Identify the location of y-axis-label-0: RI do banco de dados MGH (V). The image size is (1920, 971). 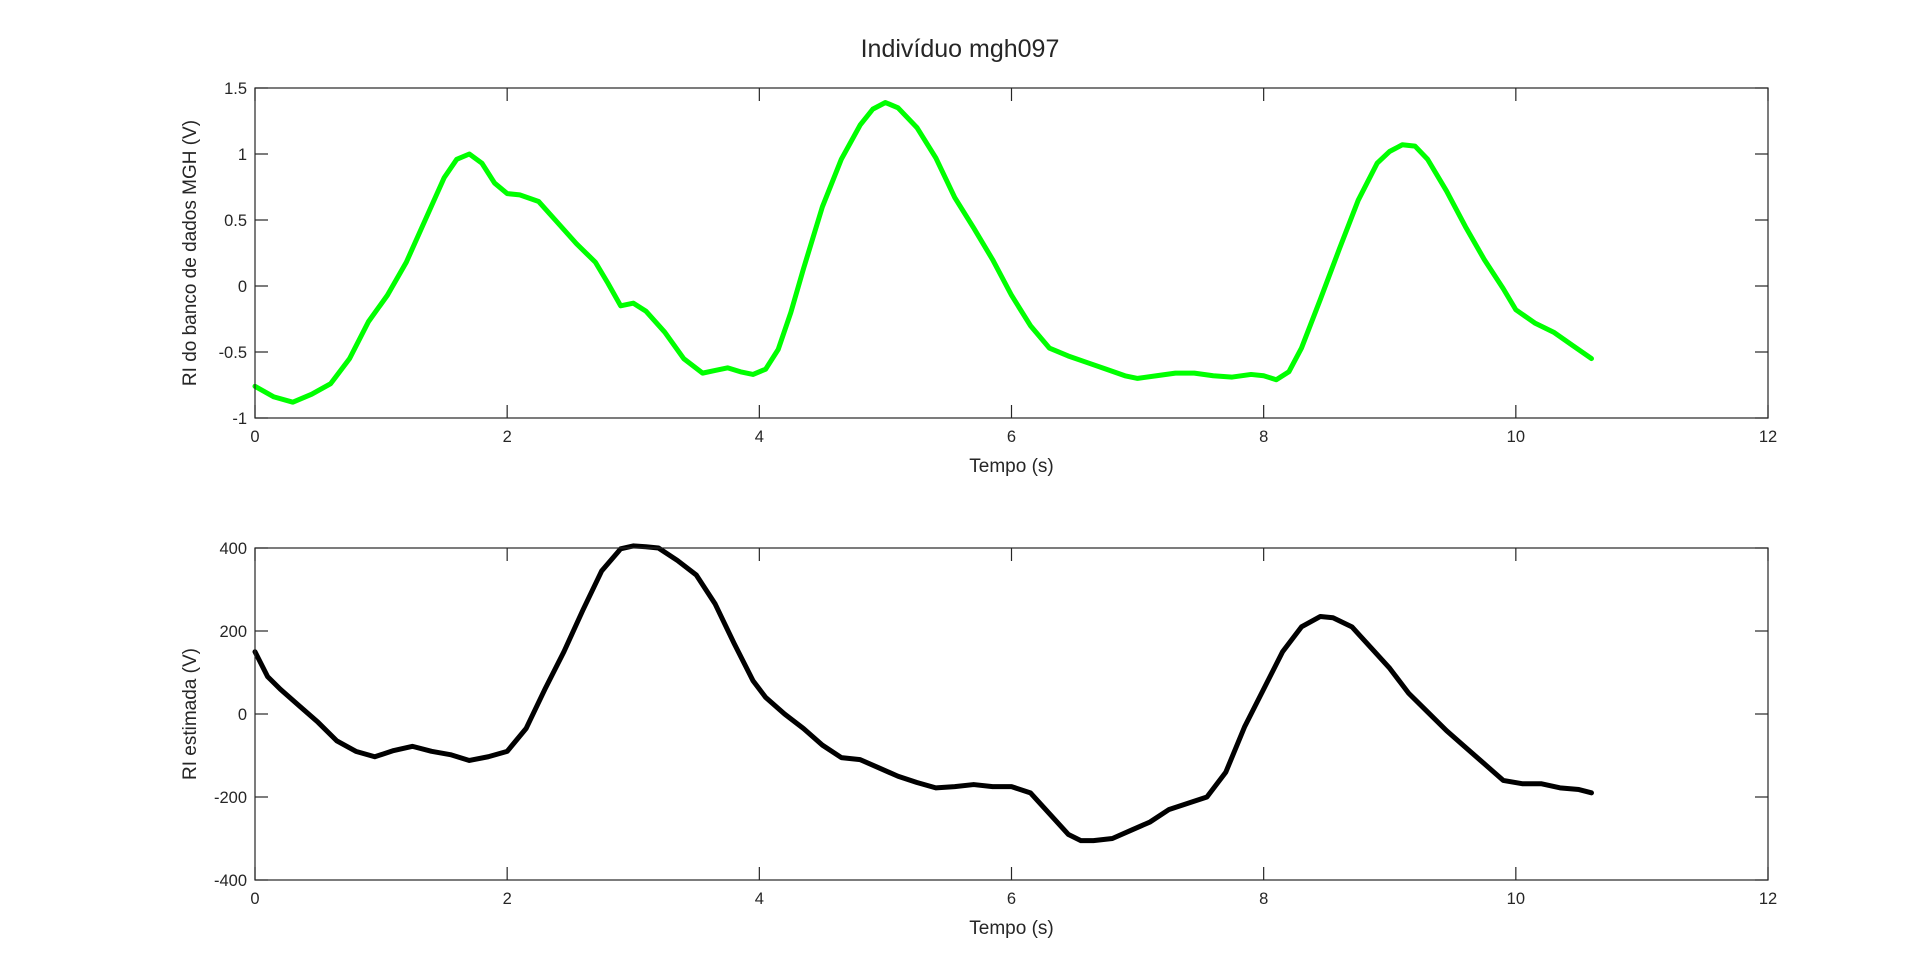
(190, 253).